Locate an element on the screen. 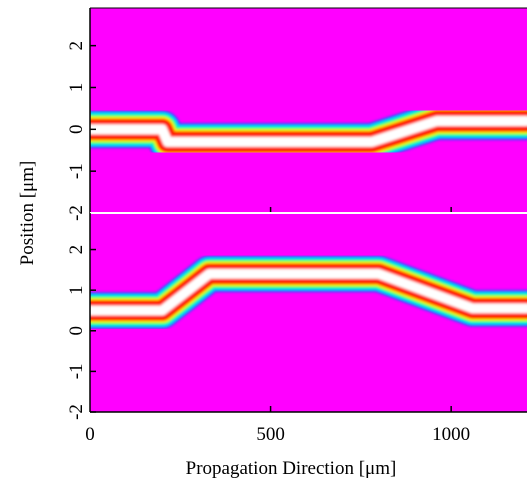 This screenshot has width=527, height=482. y-tick-label-top-1: -1 is located at coordinates (76, 171).